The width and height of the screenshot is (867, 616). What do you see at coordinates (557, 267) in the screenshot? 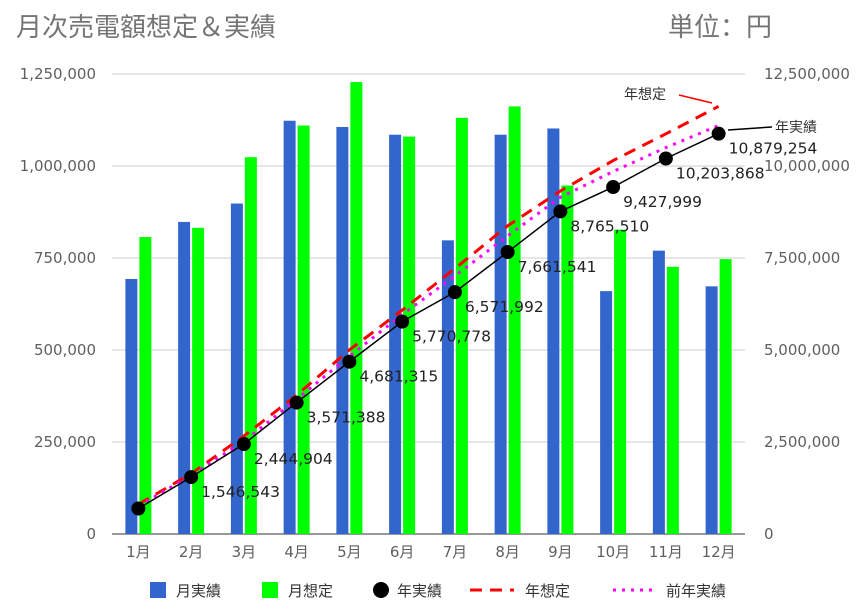
I see `data-label-annual-actual: 7,661,541` at bounding box center [557, 267].